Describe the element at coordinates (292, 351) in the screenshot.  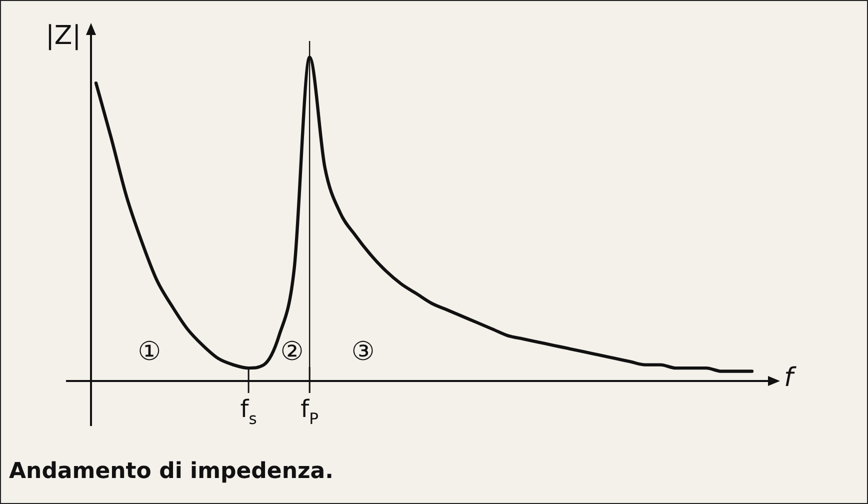
I see `annotation: ②` at that location.